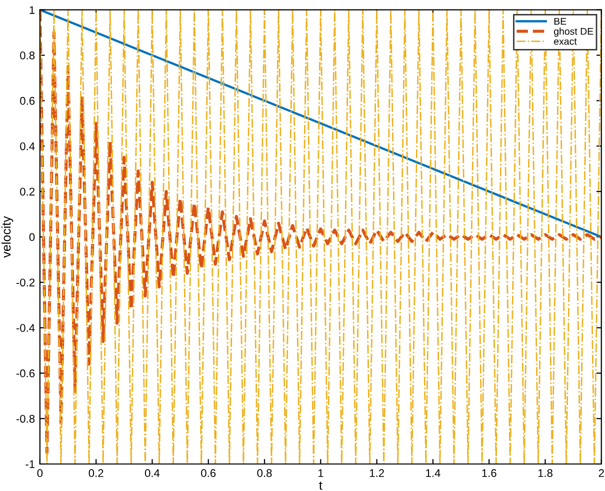  What do you see at coordinates (377, 473) in the screenshot?
I see `x-tick-label: 1.2` at bounding box center [377, 473].